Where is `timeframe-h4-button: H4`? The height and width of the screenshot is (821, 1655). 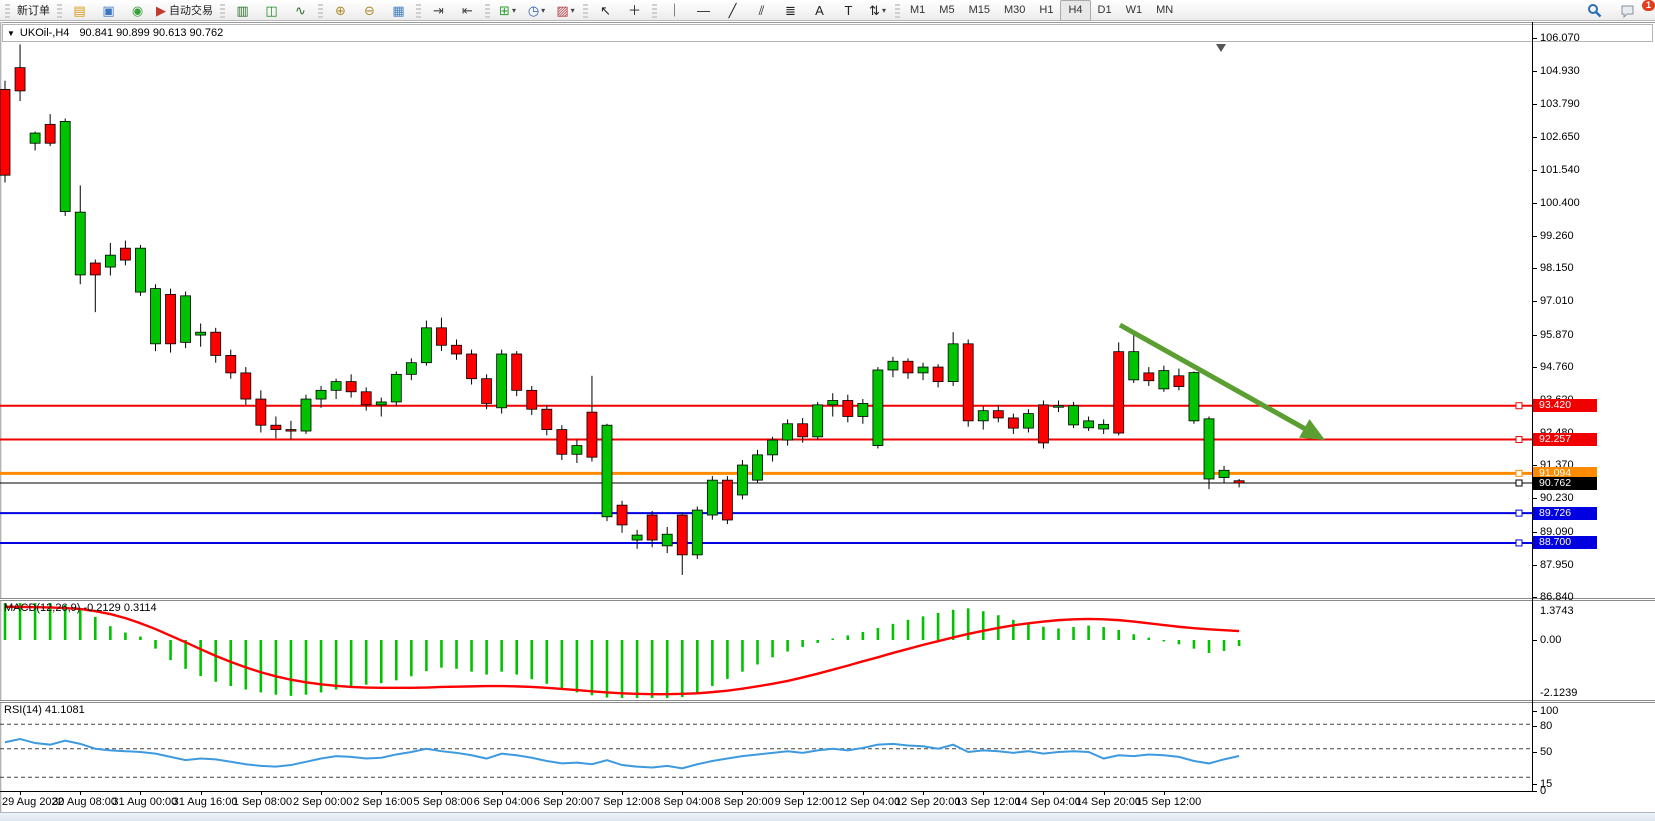
timeframe-h4-button: H4 is located at coordinates (1075, 10).